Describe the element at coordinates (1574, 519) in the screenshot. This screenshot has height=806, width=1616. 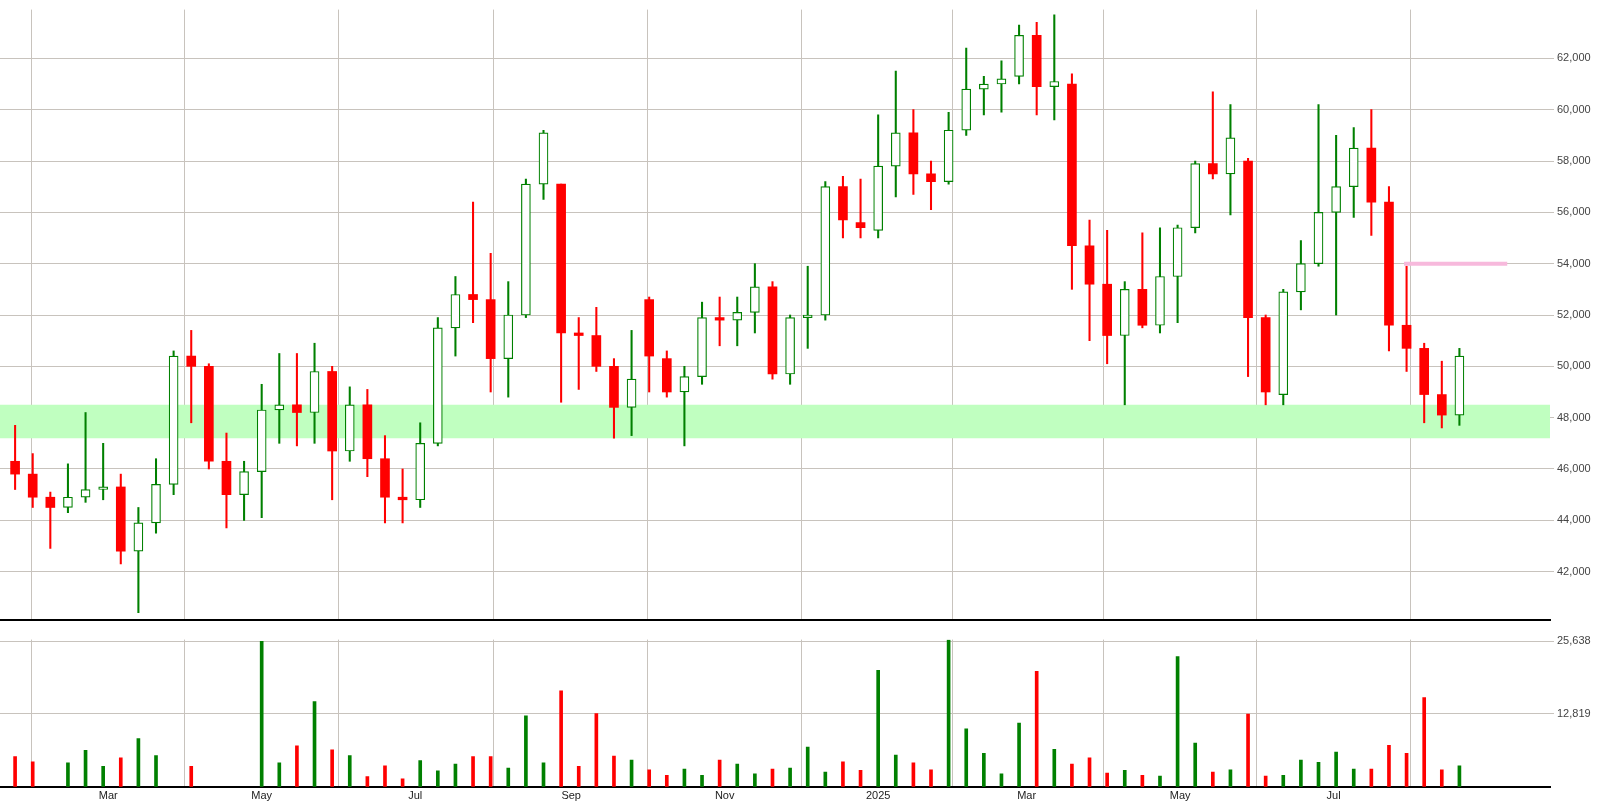
I see `y-tick-label: 44,000` at that location.